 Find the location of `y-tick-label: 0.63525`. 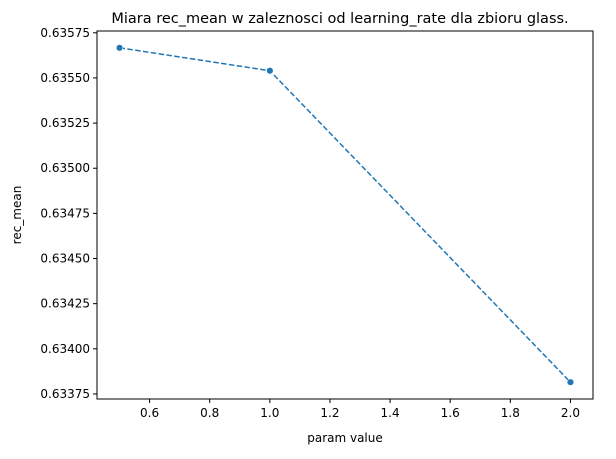

y-tick-label: 0.63525 is located at coordinates (65, 123).